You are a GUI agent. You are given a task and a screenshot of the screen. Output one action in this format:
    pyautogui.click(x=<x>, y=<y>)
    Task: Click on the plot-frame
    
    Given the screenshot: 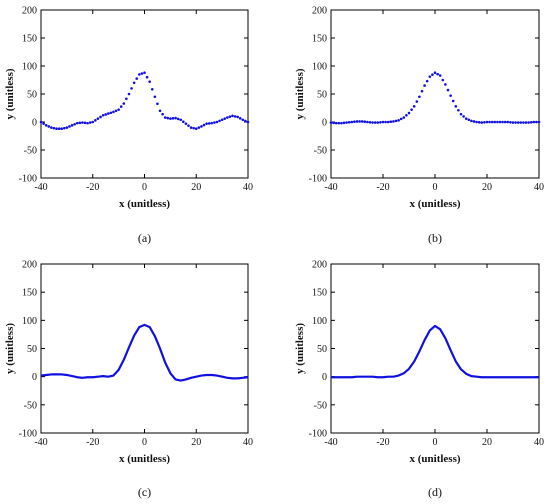 What is the action you would take?
    pyautogui.click(x=435, y=94)
    